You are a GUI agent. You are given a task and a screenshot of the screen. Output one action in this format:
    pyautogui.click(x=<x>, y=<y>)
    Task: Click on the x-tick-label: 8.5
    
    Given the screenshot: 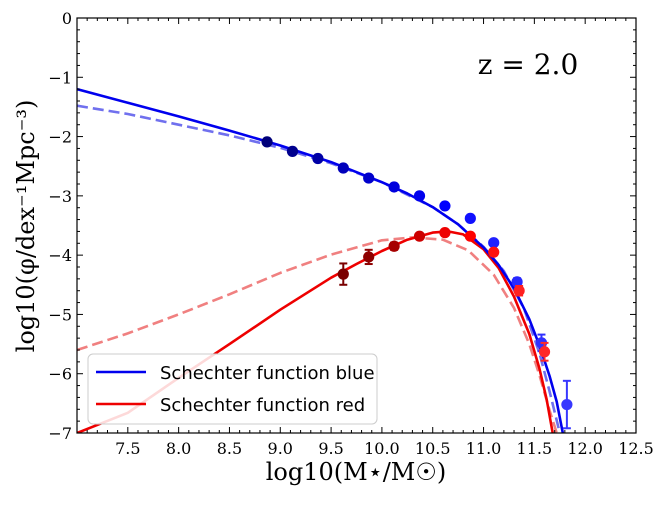 What is the action you would take?
    pyautogui.click(x=229, y=448)
    